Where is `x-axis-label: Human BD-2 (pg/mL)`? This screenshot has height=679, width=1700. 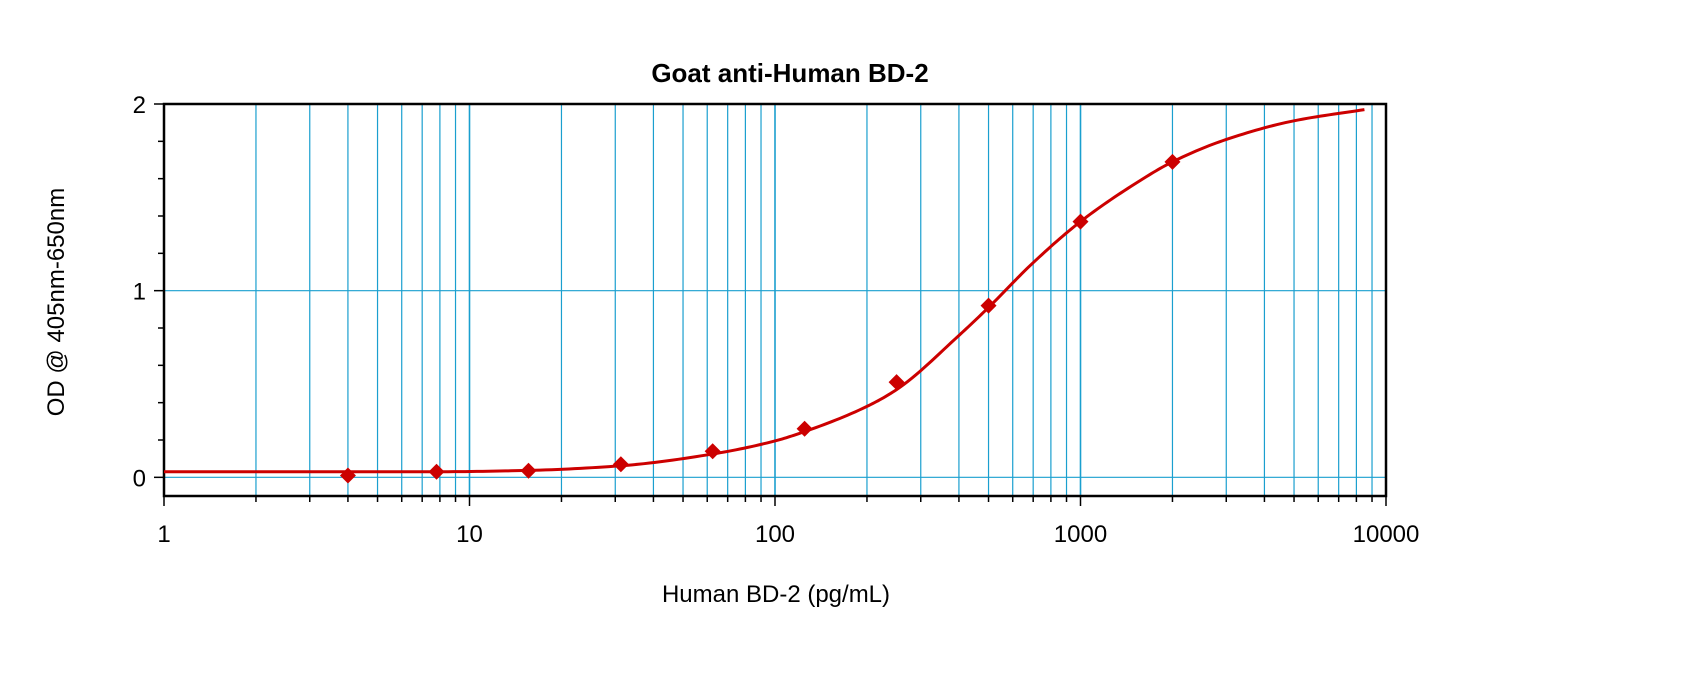
x-axis-label: Human BD-2 (pg/mL) is located at coordinates (776, 594).